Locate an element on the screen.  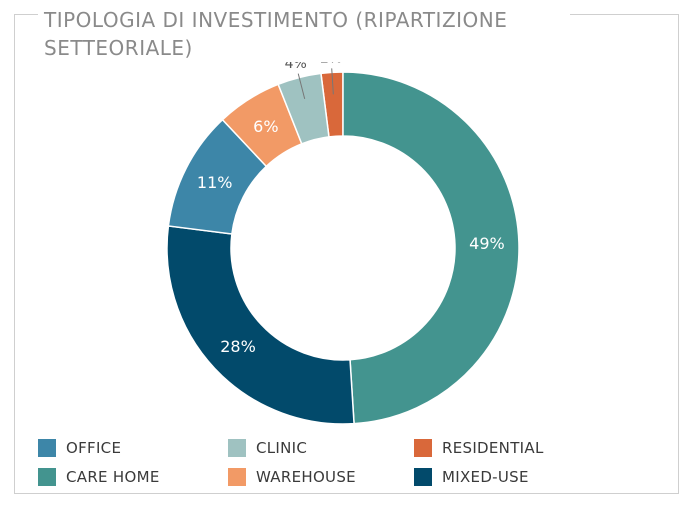
legend-item-warehouse: WAREHOUSE is located at coordinates (292, 477).